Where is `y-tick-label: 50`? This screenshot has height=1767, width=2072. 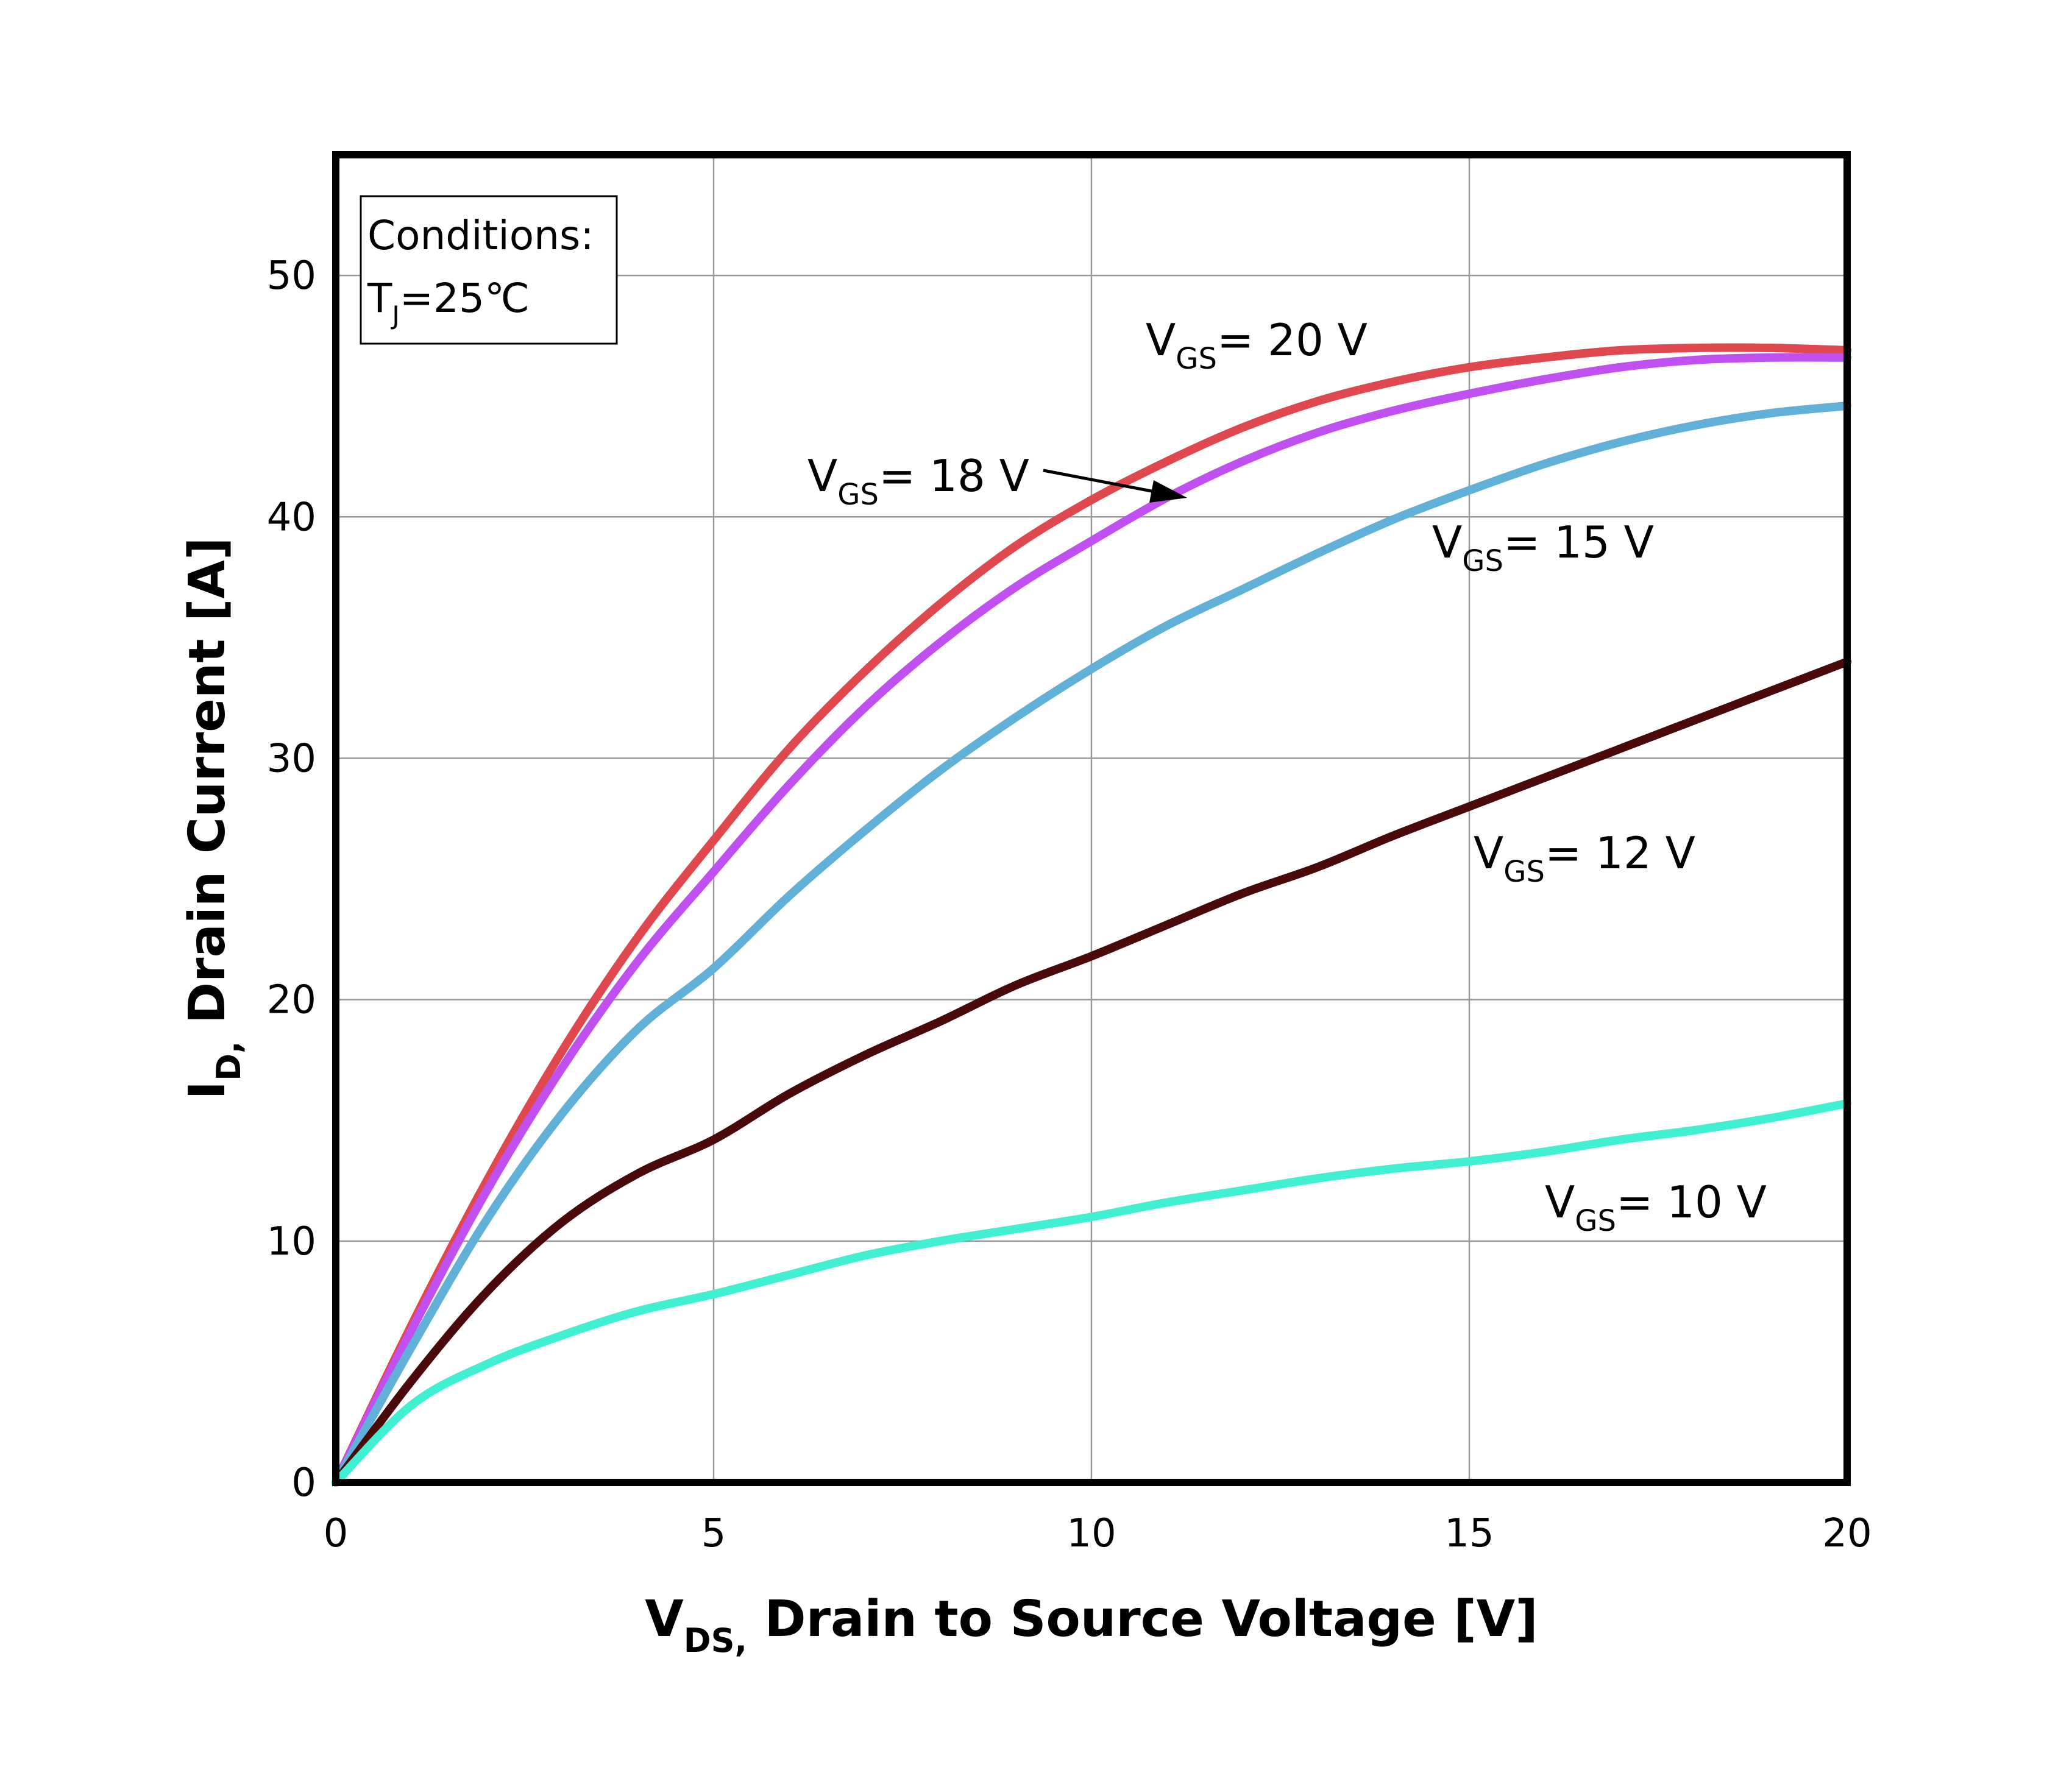 y-tick-label: 50 is located at coordinates (291, 276).